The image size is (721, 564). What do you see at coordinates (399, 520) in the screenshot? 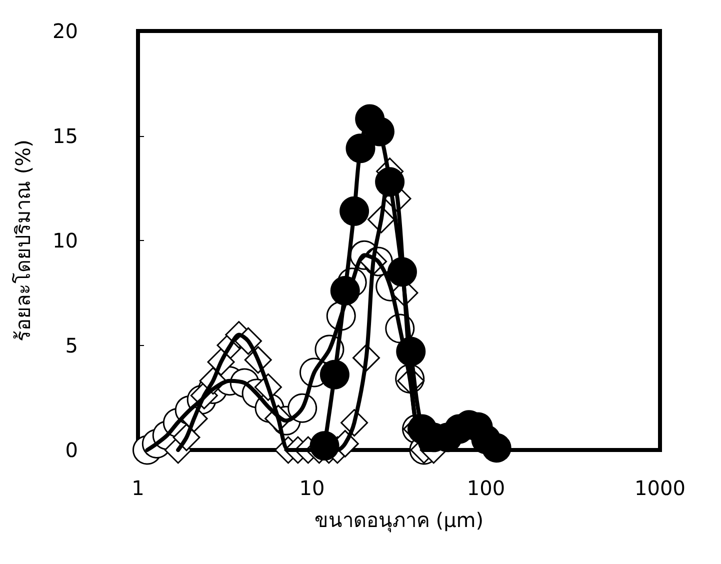
I see `x-axis-title: ขนาดอนุภาค (µm)` at bounding box center [399, 520].